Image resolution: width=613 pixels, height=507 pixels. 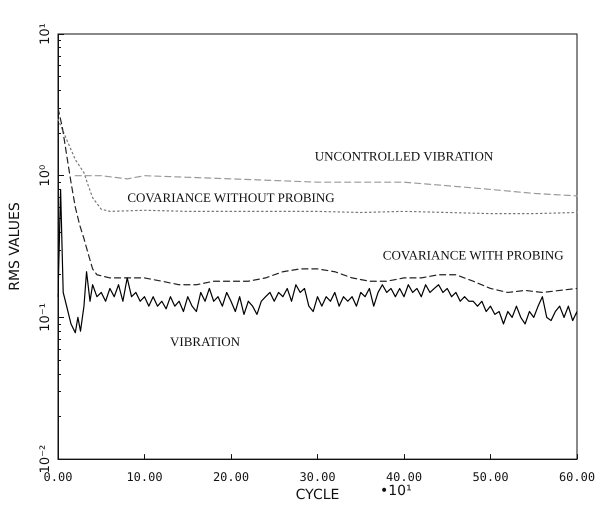 What do you see at coordinates (15, 246) in the screenshot?
I see `y-axis-title: RMS VALUES` at bounding box center [15, 246].